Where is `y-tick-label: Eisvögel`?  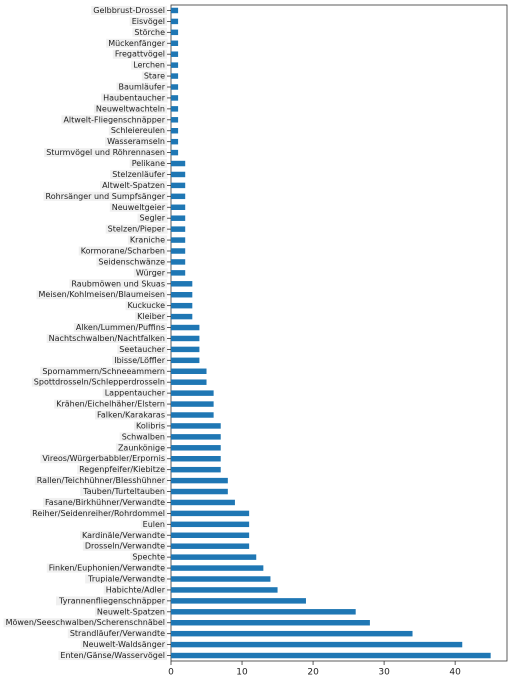
y-tick-label: Eisvögel is located at coordinates (148, 21).